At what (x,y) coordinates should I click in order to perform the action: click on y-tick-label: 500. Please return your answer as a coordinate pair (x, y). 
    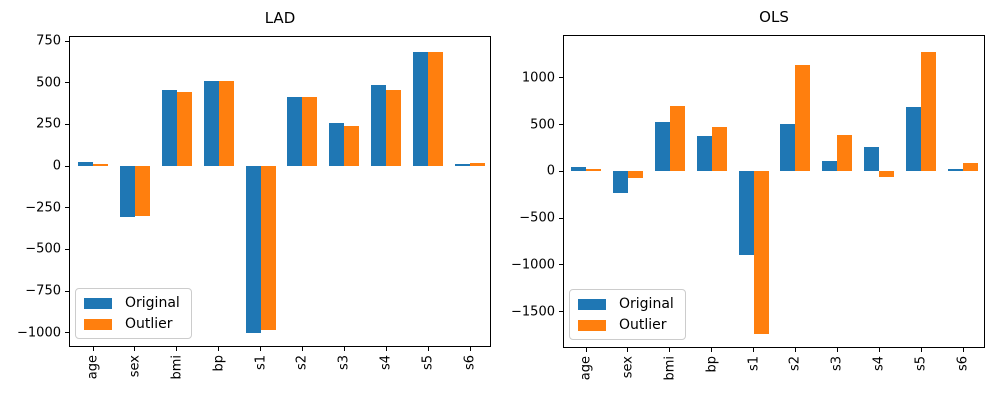
    Looking at the image, I should click on (48, 83).